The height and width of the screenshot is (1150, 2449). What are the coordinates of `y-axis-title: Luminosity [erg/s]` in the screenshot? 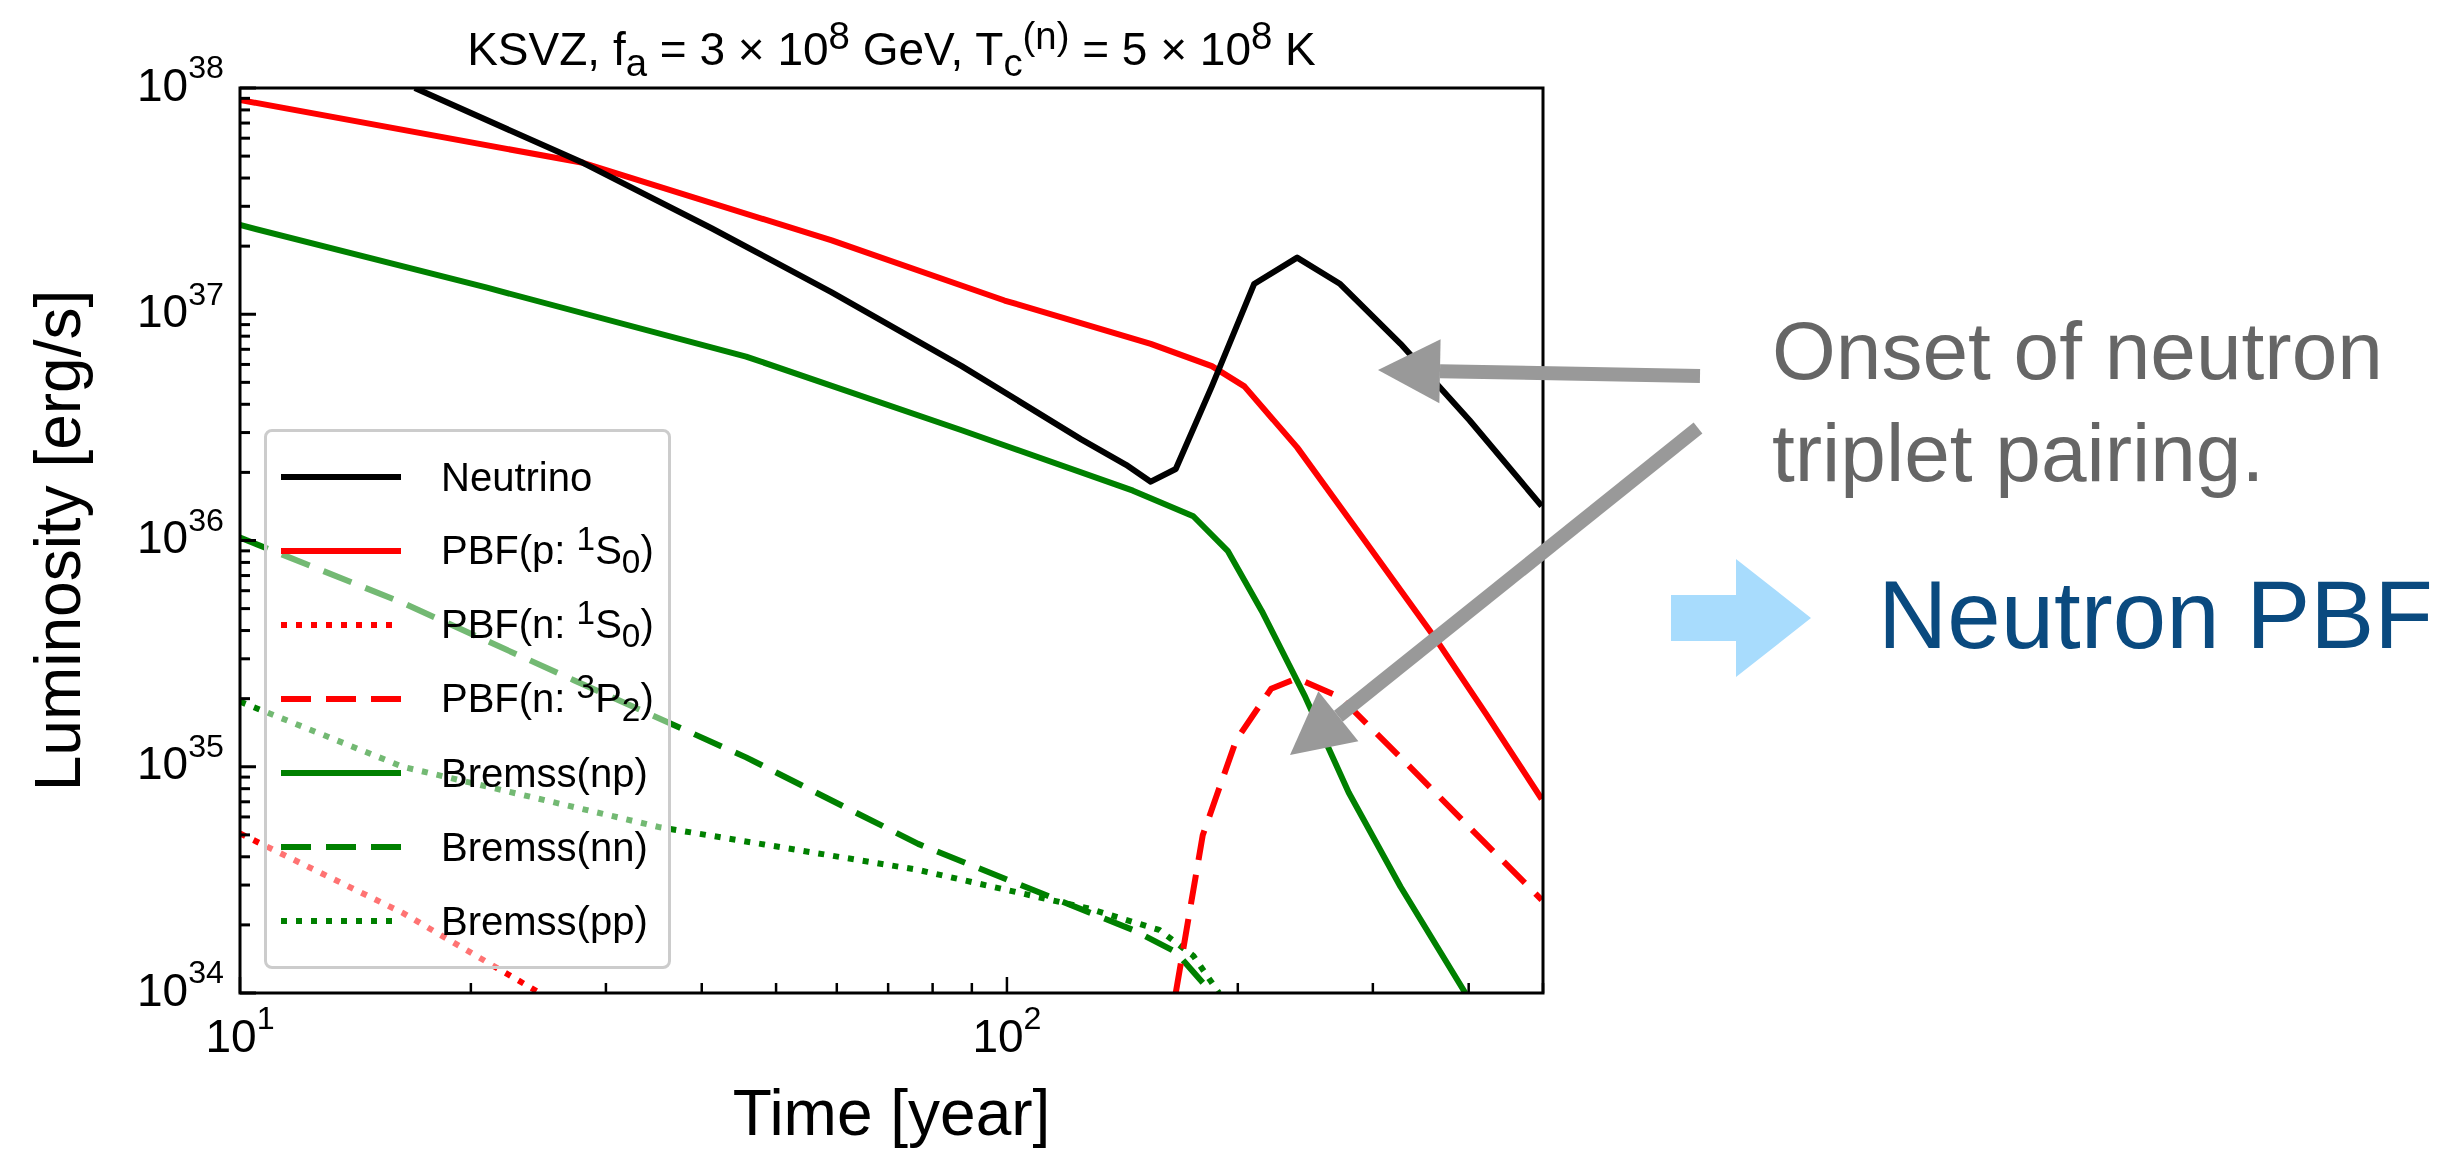 It's located at (58, 540).